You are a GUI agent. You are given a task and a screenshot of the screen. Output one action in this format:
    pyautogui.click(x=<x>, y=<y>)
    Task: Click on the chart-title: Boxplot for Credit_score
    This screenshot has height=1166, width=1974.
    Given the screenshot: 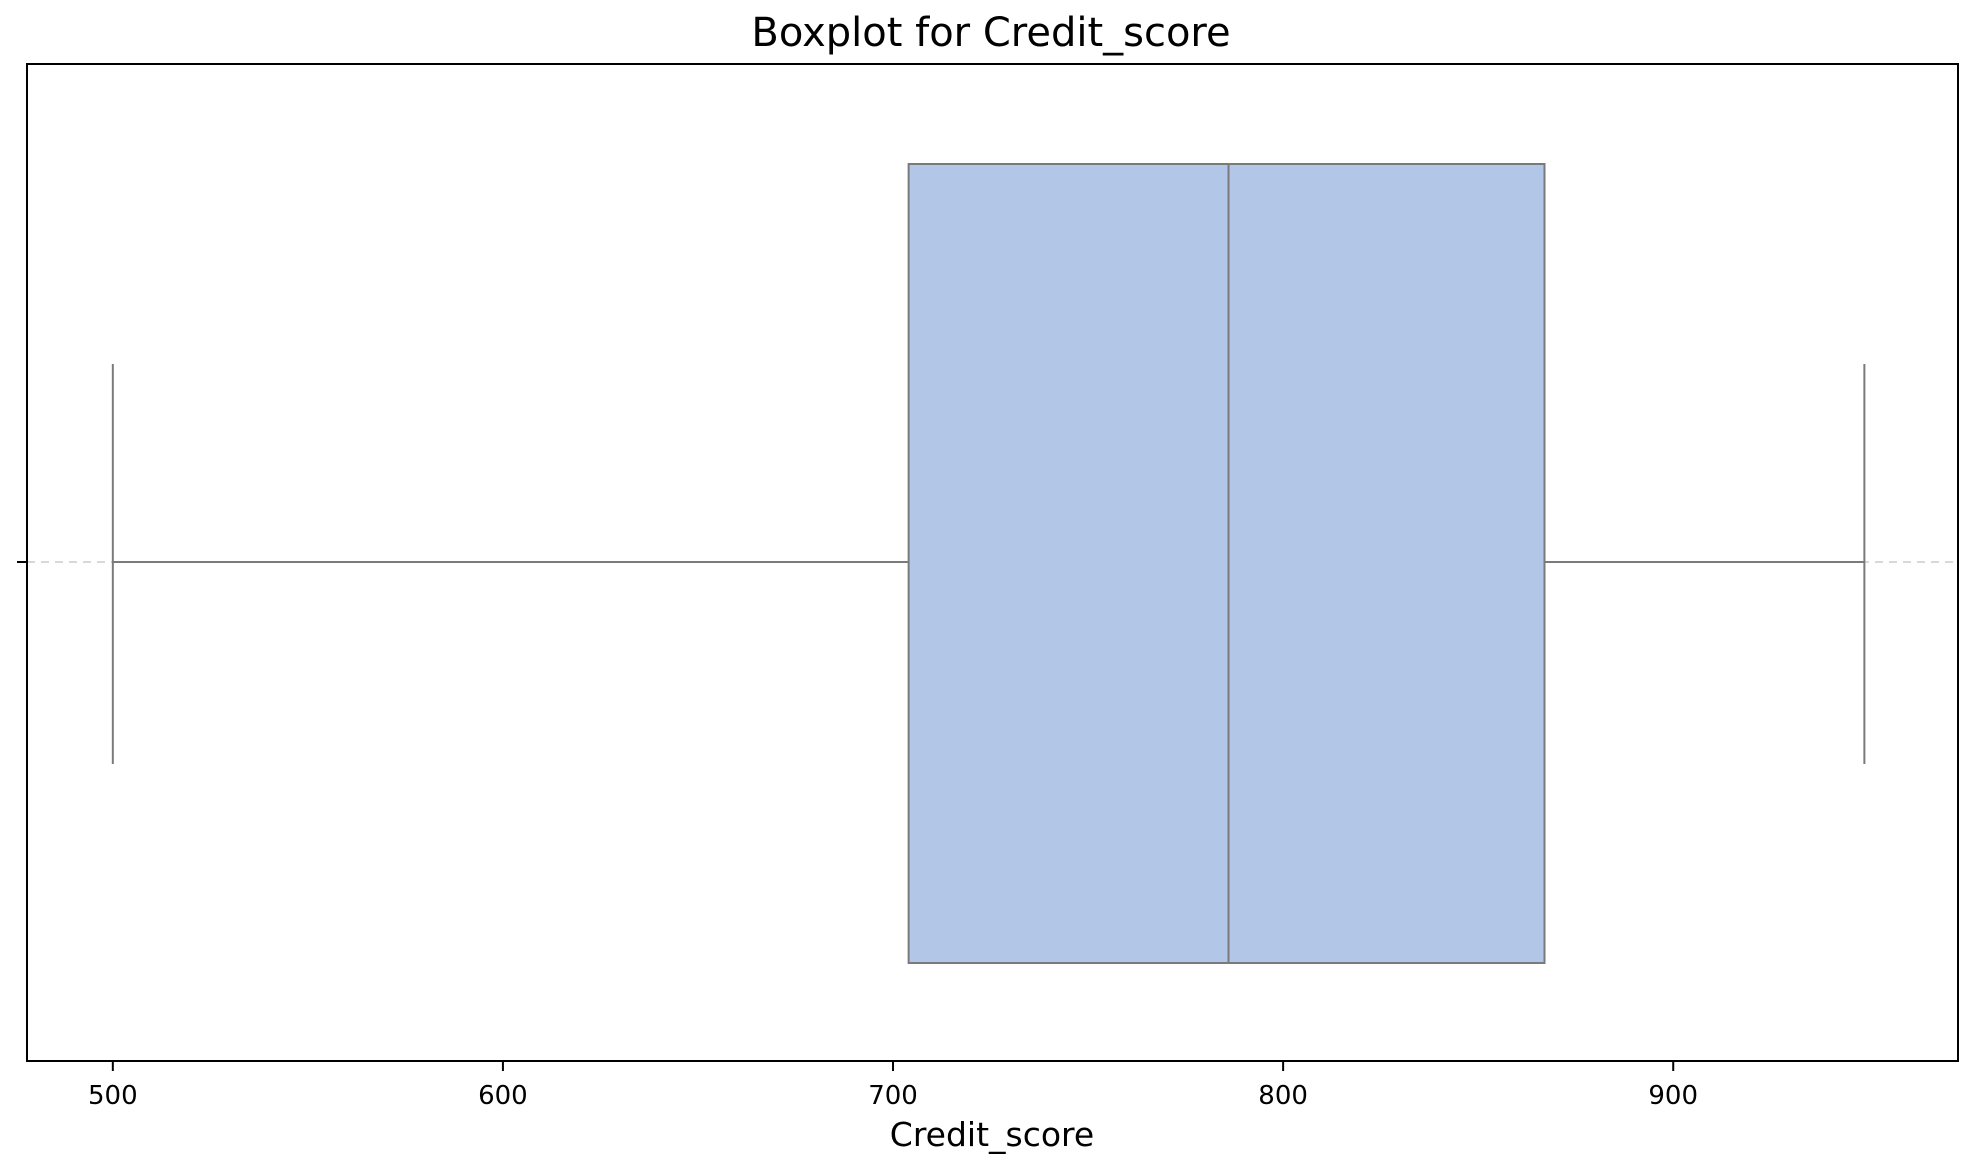 What is the action you would take?
    pyautogui.click(x=990, y=33)
    